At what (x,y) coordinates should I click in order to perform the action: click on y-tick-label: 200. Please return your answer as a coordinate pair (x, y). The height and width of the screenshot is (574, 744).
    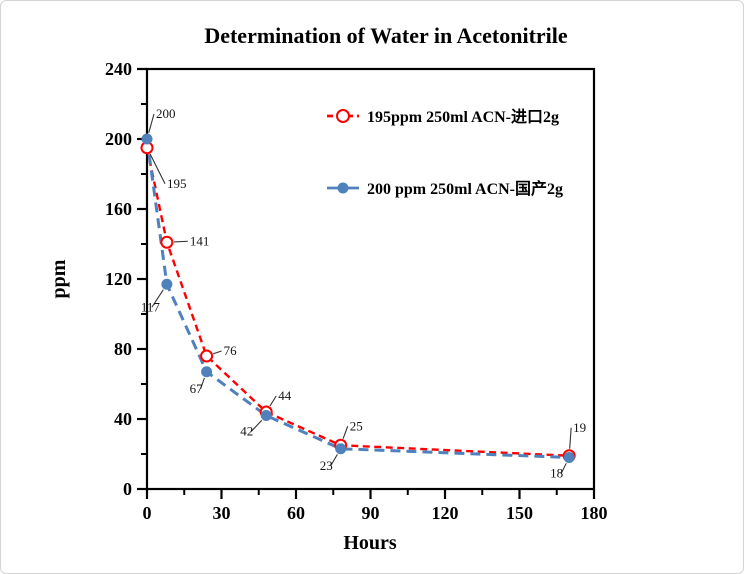
    Looking at the image, I should click on (118, 139).